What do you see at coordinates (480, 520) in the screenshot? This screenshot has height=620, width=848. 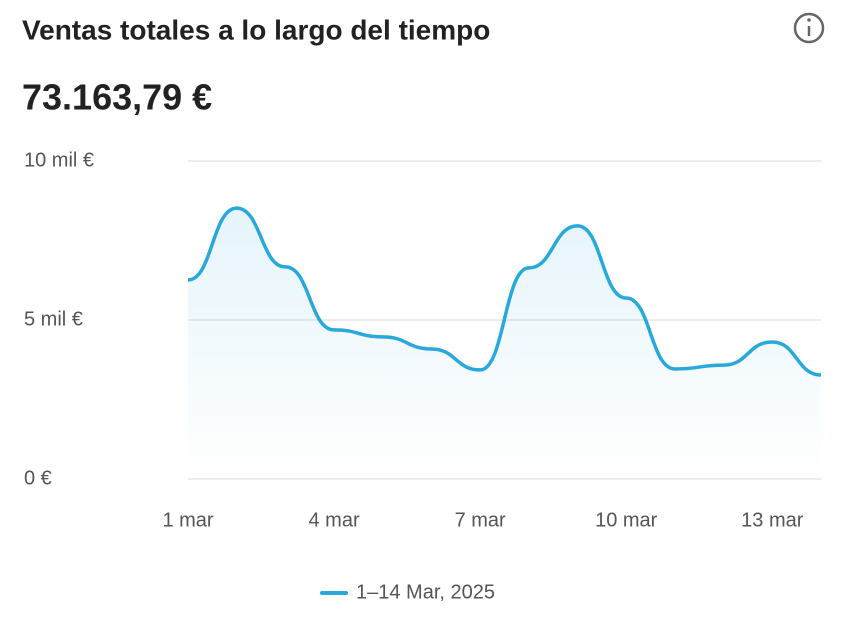 I see `x-tick-label: 7 mar` at bounding box center [480, 520].